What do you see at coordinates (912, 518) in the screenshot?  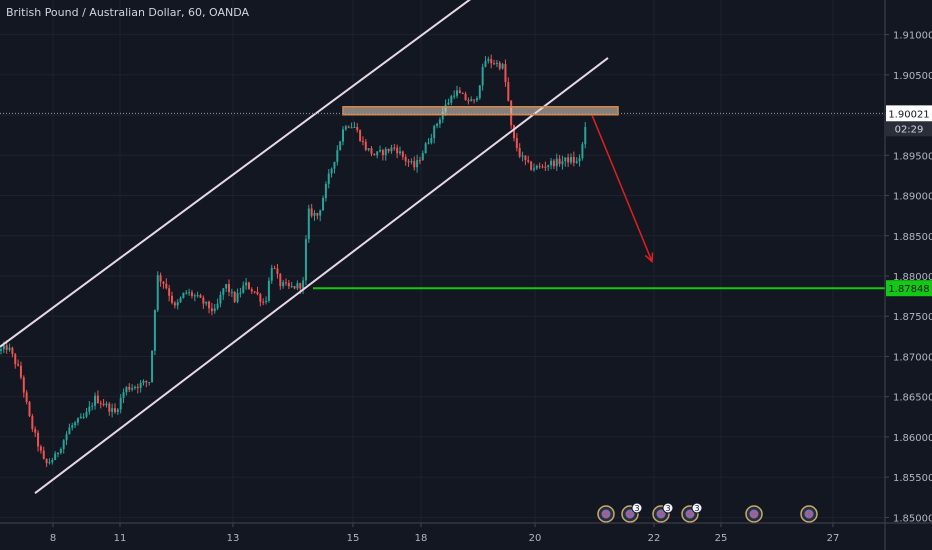 I see `price-tick-label: 1.85000` at bounding box center [912, 518].